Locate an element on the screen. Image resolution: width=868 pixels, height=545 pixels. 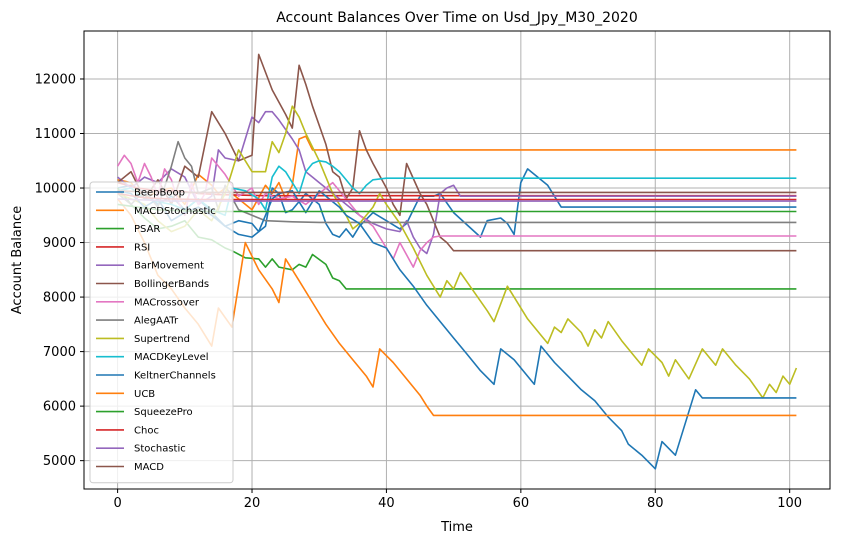
legend-label: BarMovement is located at coordinates (169, 266).